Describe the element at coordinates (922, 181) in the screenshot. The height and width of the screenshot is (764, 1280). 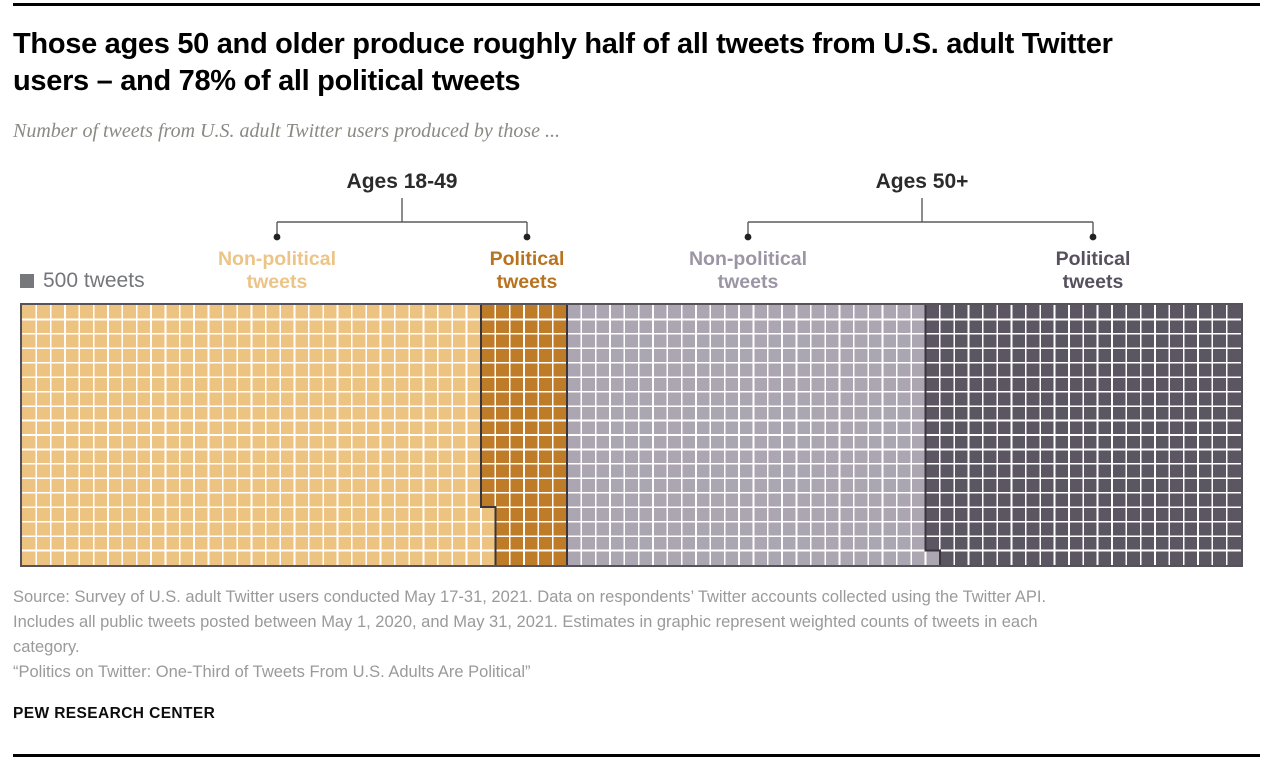
I see `group-label-ages-50-plus: Ages 50+` at that location.